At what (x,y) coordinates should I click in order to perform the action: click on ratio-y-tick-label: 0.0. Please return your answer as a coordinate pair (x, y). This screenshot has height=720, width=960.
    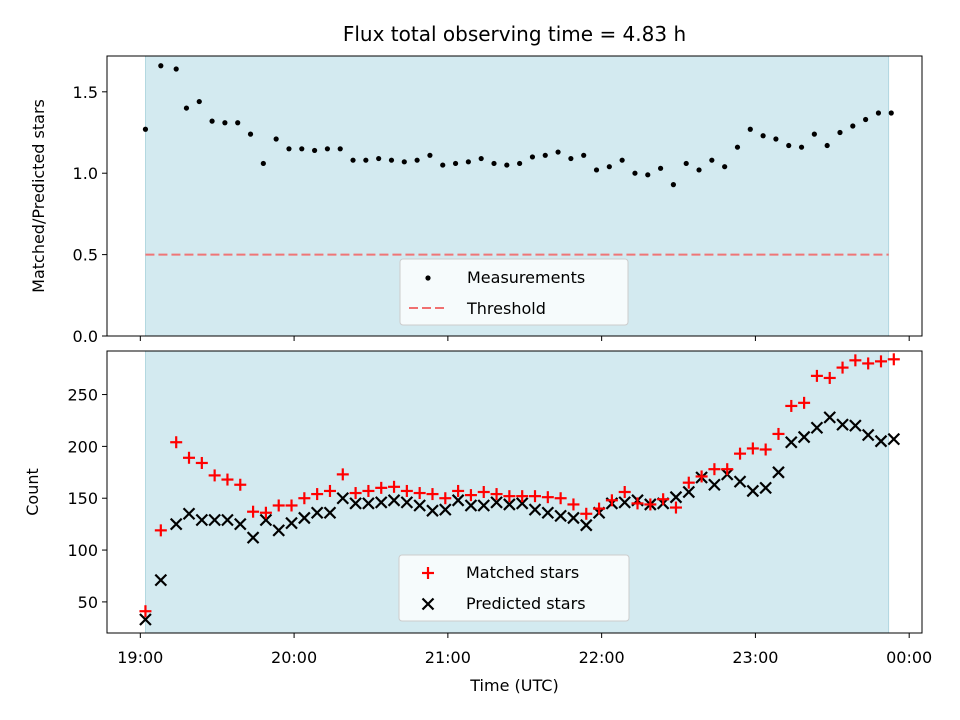
    Looking at the image, I should click on (85, 336).